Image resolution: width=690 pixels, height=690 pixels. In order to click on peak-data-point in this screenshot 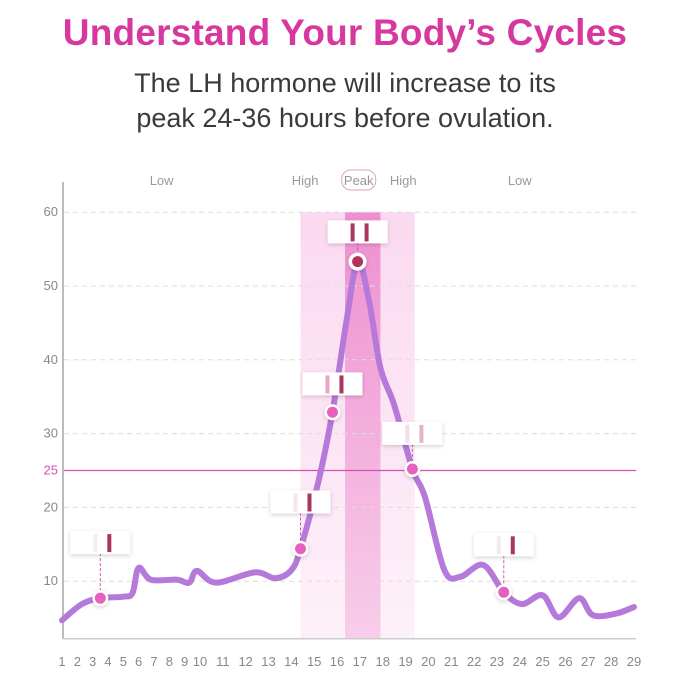, I will do `click(358, 262)`.